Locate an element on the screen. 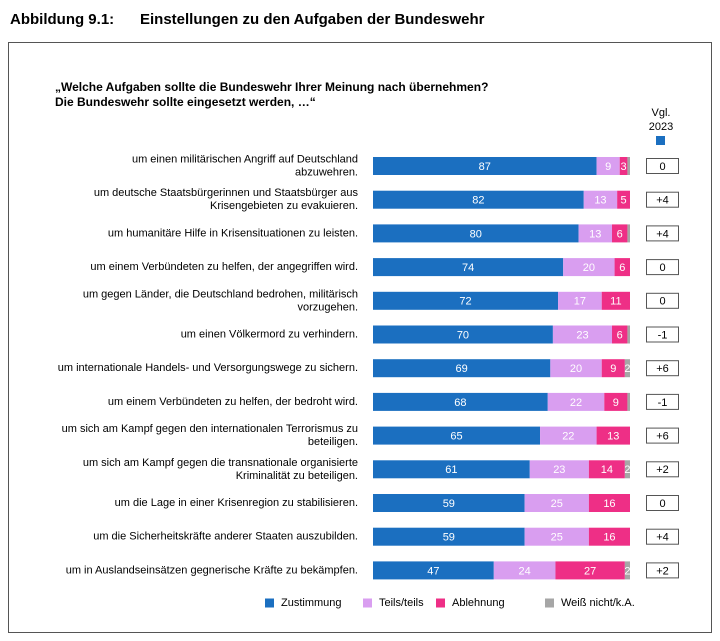 This screenshot has height=641, width=720. comparison-label: -1 is located at coordinates (663, 335).